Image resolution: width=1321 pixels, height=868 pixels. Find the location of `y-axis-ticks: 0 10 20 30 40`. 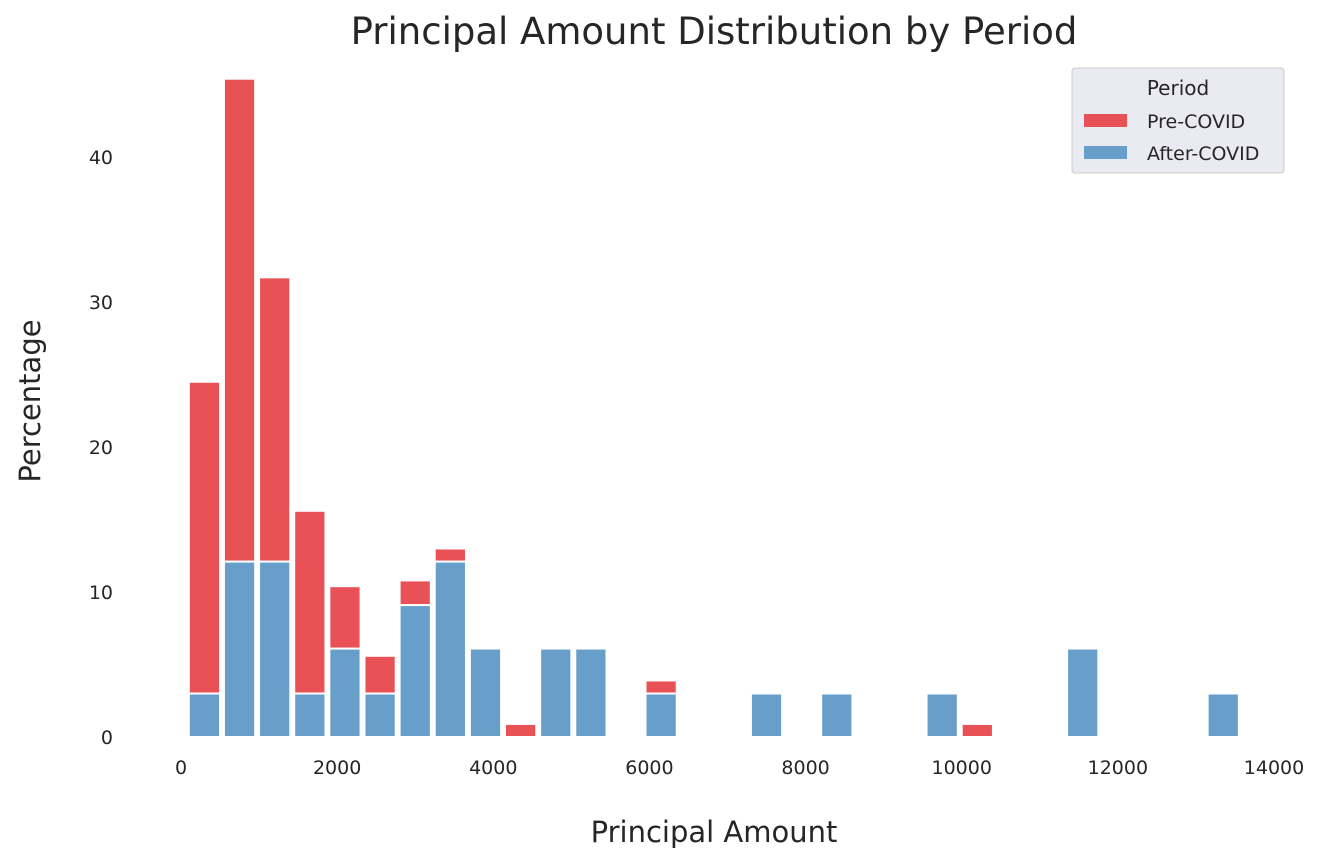

y-axis-ticks: 0 10 20 30 40 is located at coordinates (101, 448).